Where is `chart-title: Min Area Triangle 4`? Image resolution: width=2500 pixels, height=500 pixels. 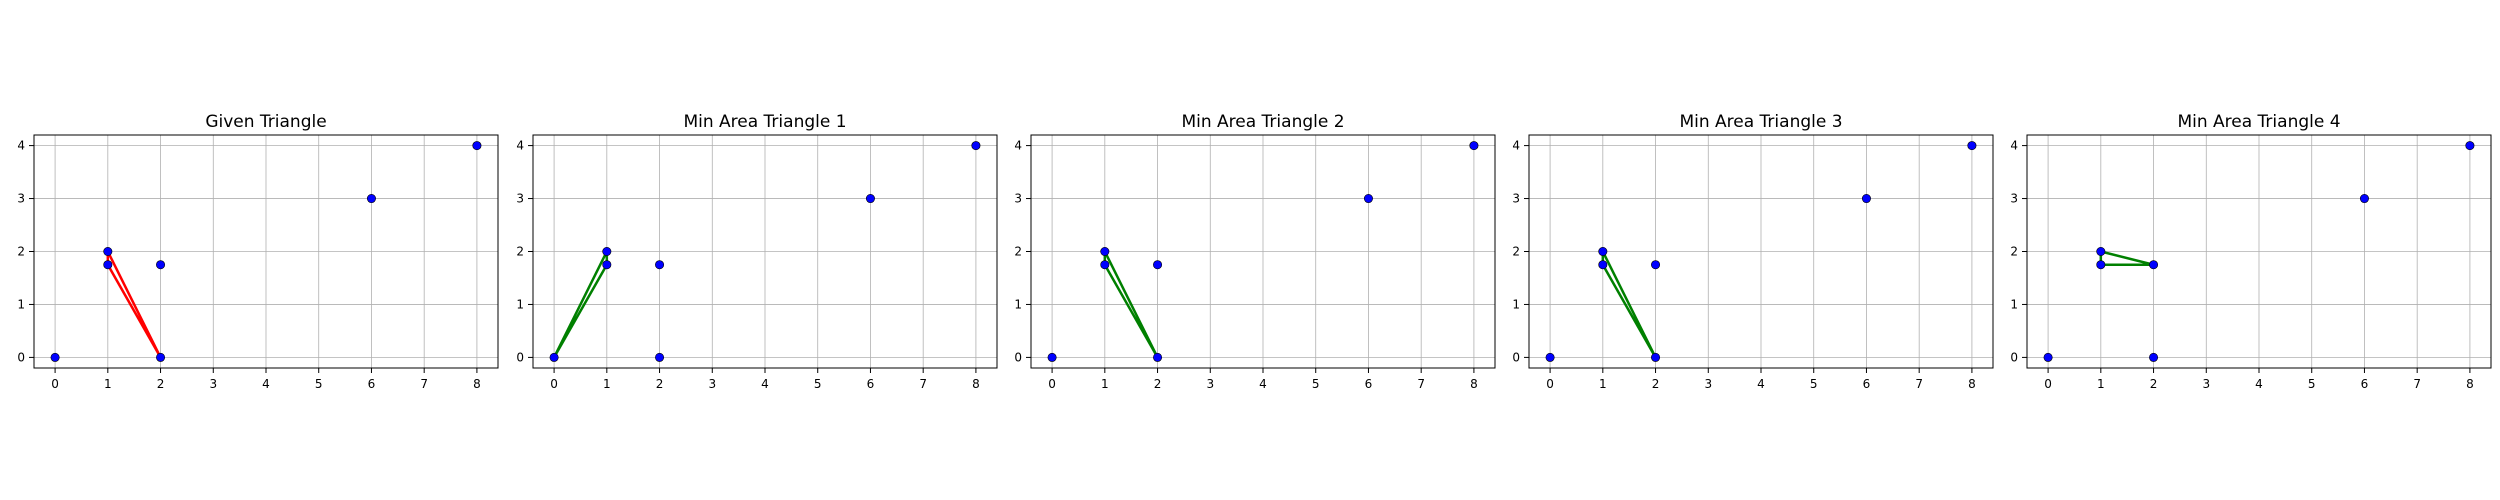
chart-title: Min Area Triangle 4 is located at coordinates (2258, 122).